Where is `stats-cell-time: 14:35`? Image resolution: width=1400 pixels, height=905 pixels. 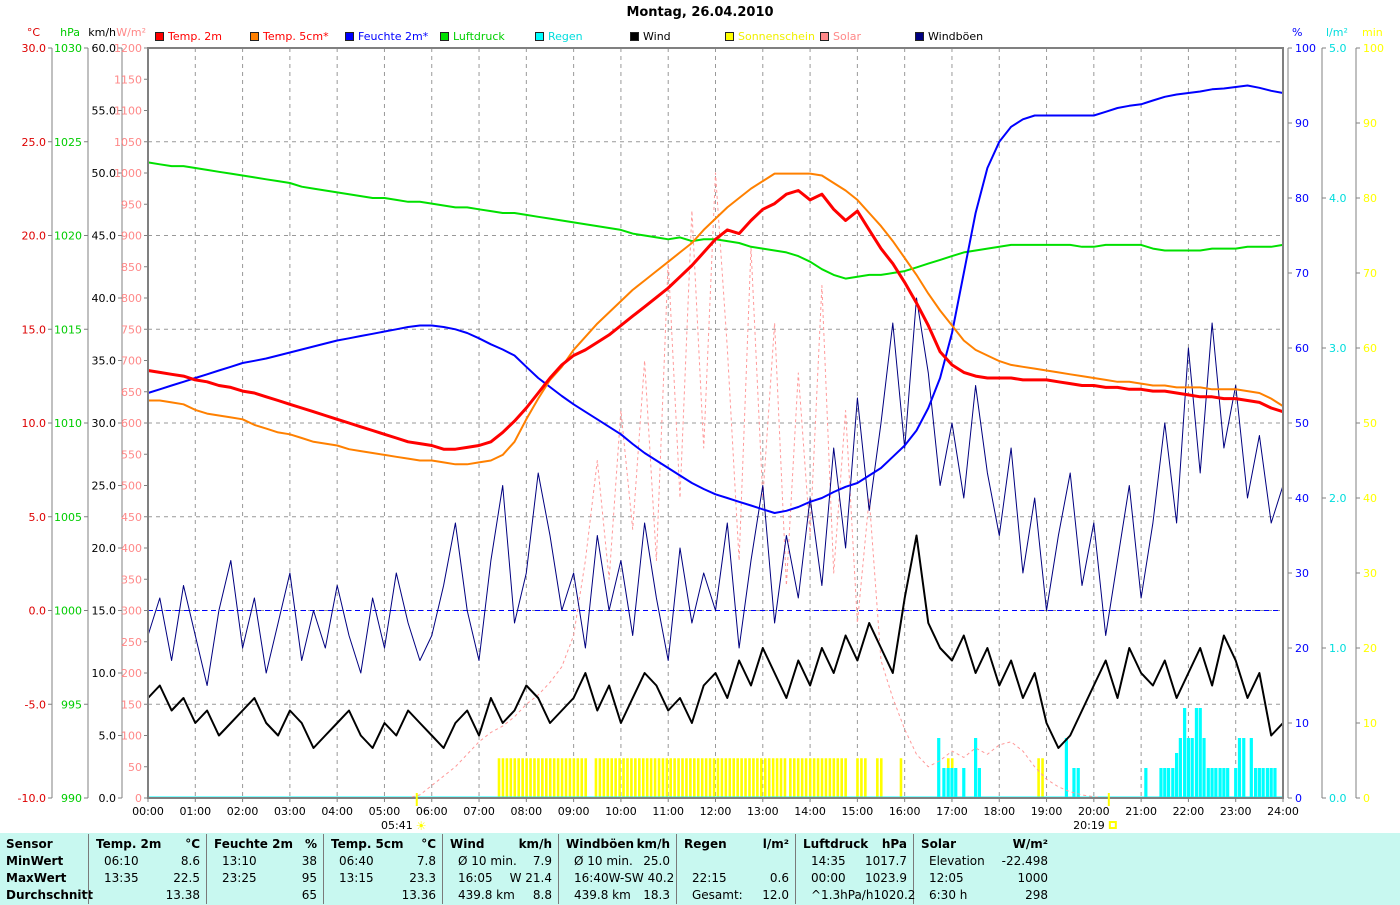
stats-cell-time: 14:35 is located at coordinates (828, 860).